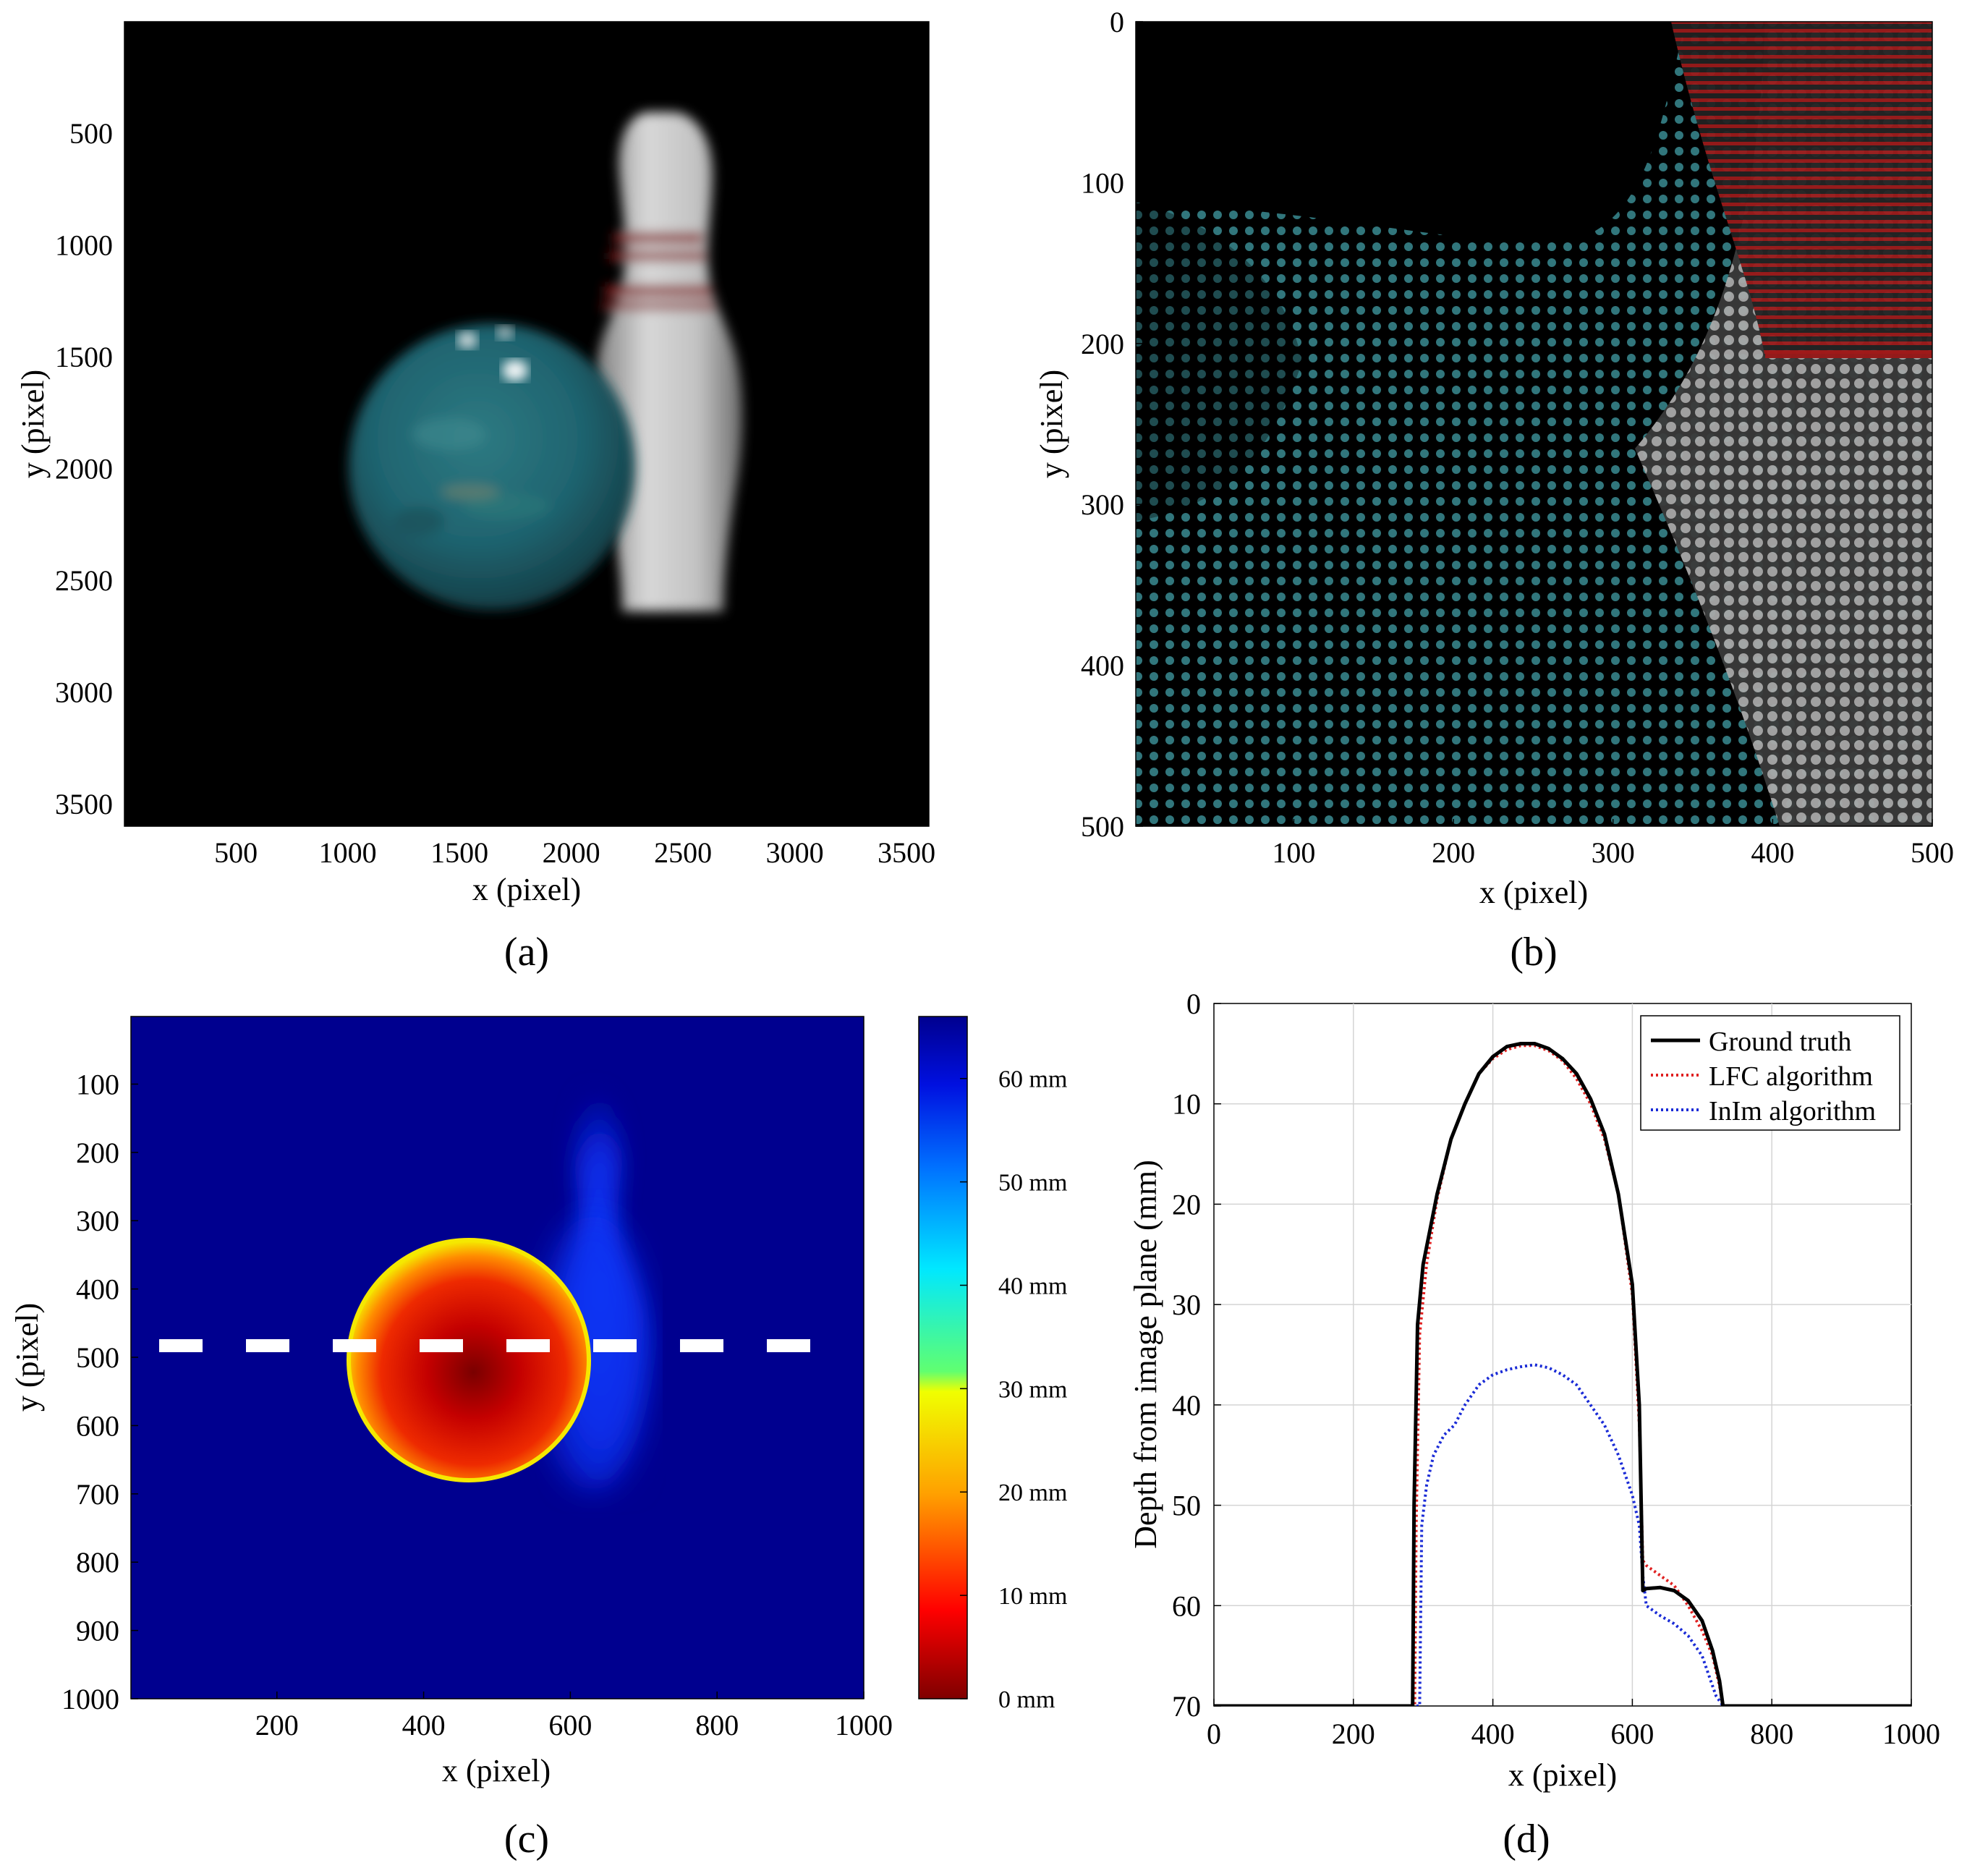  Describe the element at coordinates (91, 133) in the screenshot. I see `panel-a-ytick-label: 500` at that location.